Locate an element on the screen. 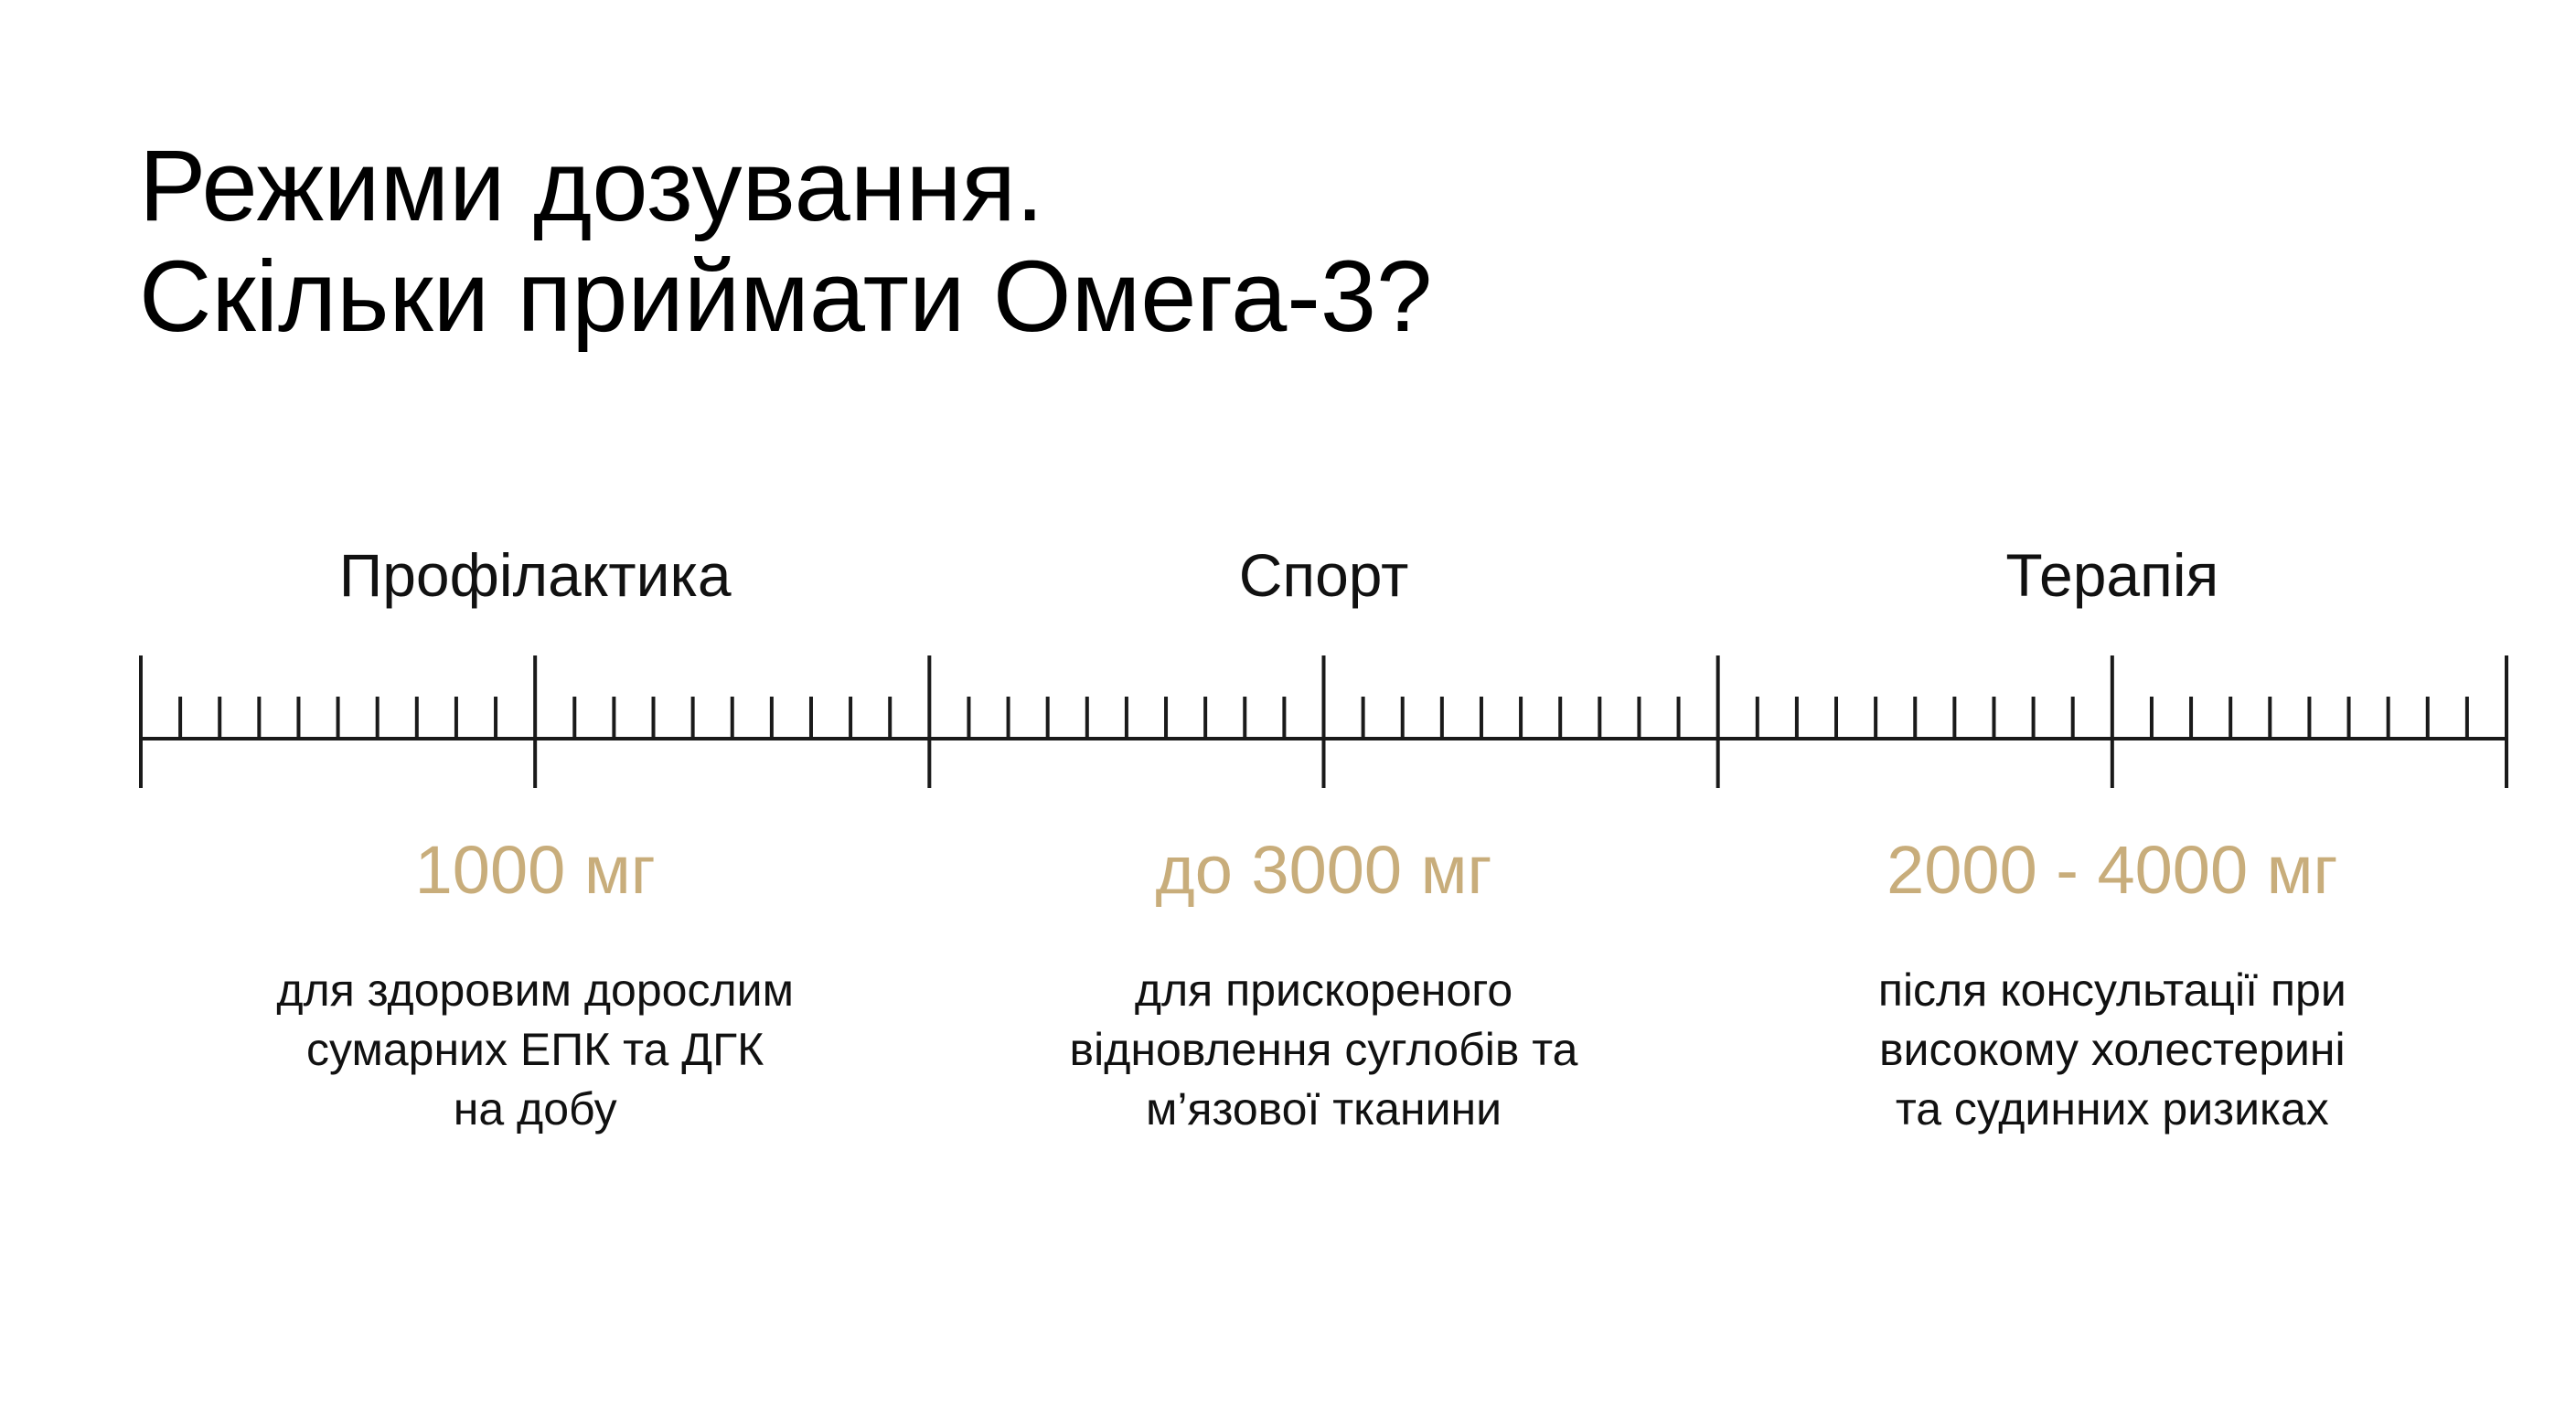 Image resolution: width=2576 pixels, height=1417 pixels. description-line: для здоровим дорослим is located at coordinates (535, 990).